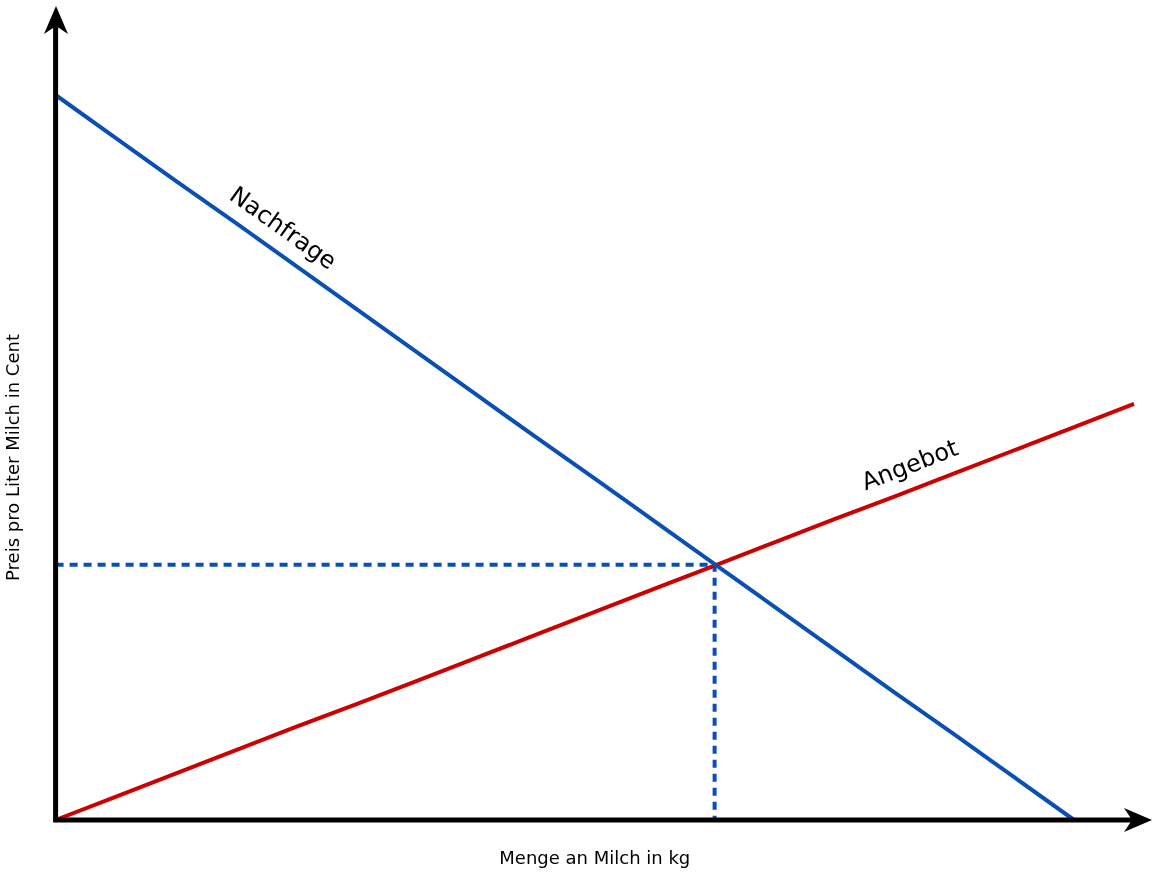  I want to click on x-axis-title: Menge an Milch in kg, so click(595, 857).